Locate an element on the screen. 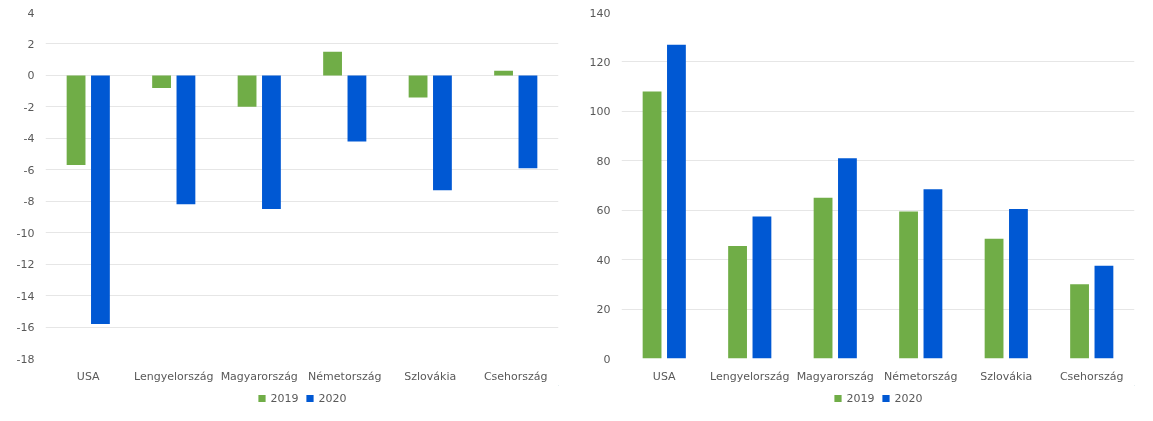 The height and width of the screenshot is (421, 1153). y-tick-label: -10 is located at coordinates (25, 233).